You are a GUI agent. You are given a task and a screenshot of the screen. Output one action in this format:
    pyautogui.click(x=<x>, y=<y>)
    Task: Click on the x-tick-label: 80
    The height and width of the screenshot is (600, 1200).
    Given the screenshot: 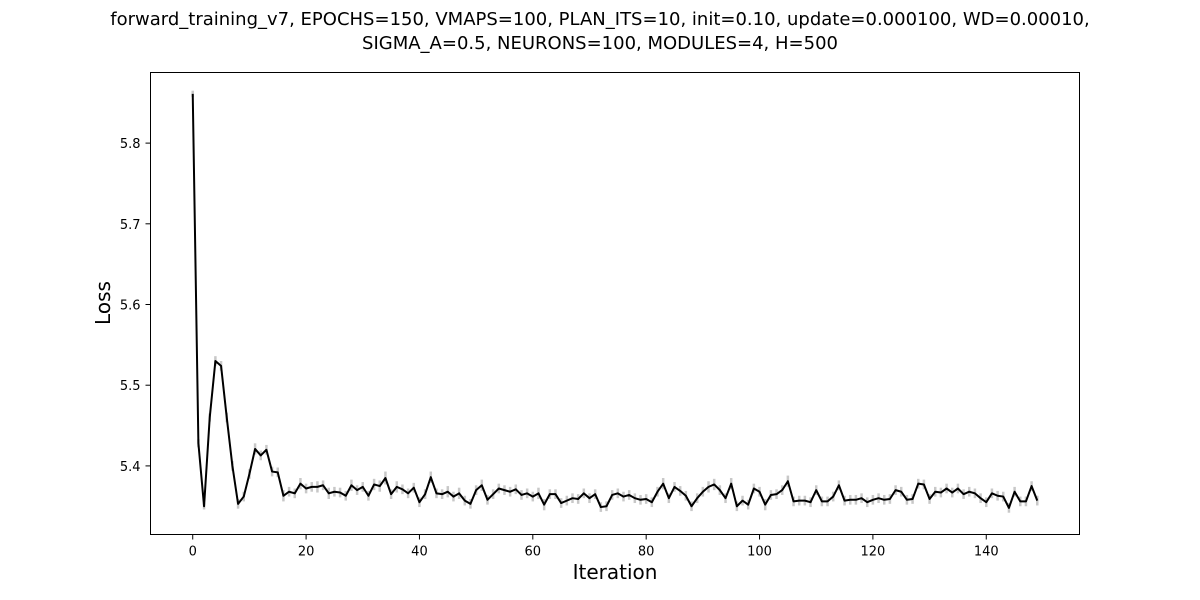 What is the action you would take?
    pyautogui.click(x=646, y=552)
    